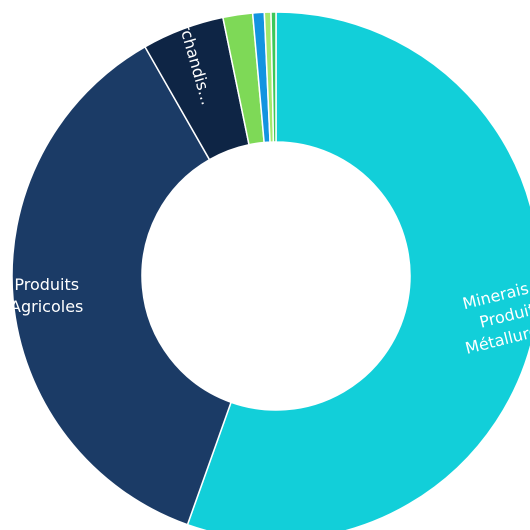  Describe the element at coordinates (46, 284) in the screenshot. I see `slice-label-1-line-0: Produits` at that location.